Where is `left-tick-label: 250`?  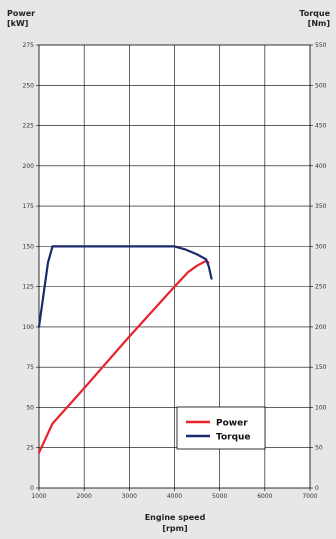 left-tick-label: 250 is located at coordinates (29, 85).